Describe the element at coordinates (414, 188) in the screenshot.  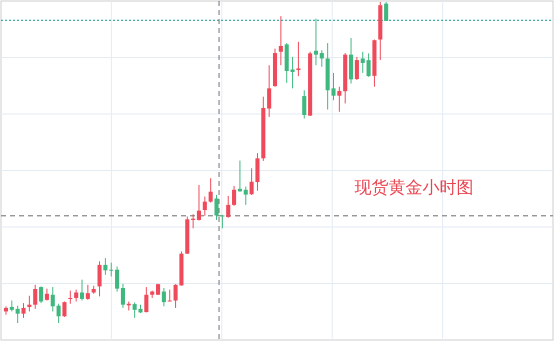
I see `annotation: 现货黄金小时图` at that location.